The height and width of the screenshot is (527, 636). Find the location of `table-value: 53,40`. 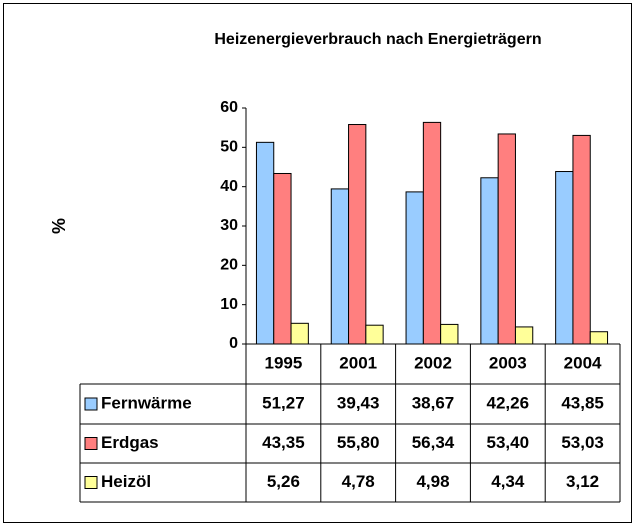

table-value: 53,40 is located at coordinates (508, 442).